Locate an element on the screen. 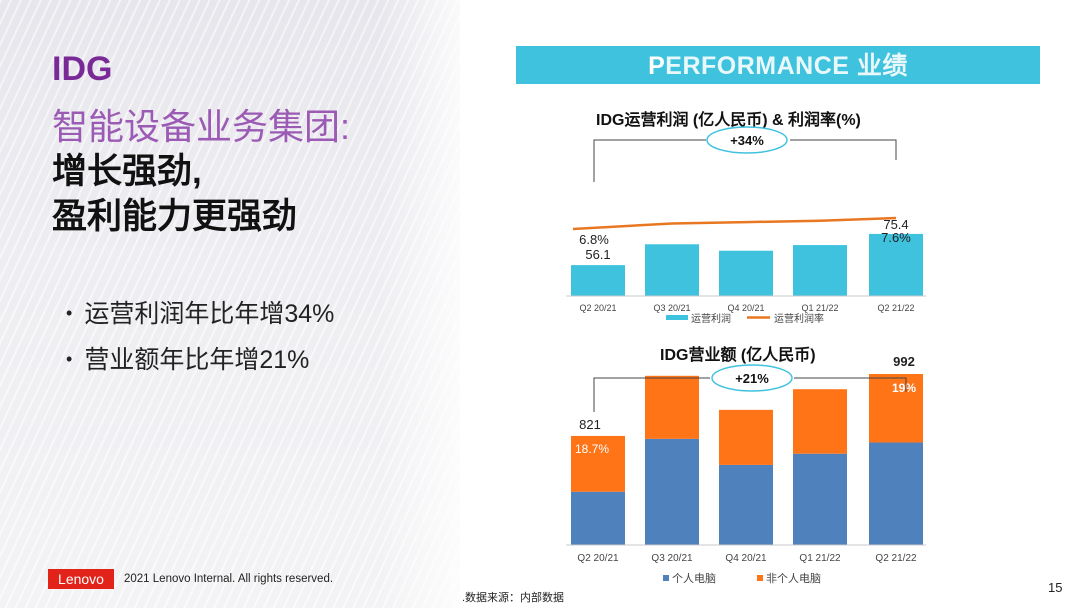  legend-label-pc: 个人电脑 is located at coordinates (694, 578).